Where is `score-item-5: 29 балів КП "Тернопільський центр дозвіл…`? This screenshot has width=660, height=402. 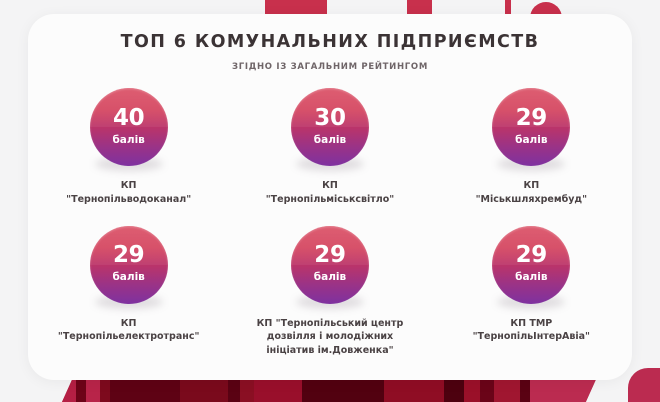
score-item-5: 29 балів КП "Тернопільський центр дозвіл… is located at coordinates (330, 291).